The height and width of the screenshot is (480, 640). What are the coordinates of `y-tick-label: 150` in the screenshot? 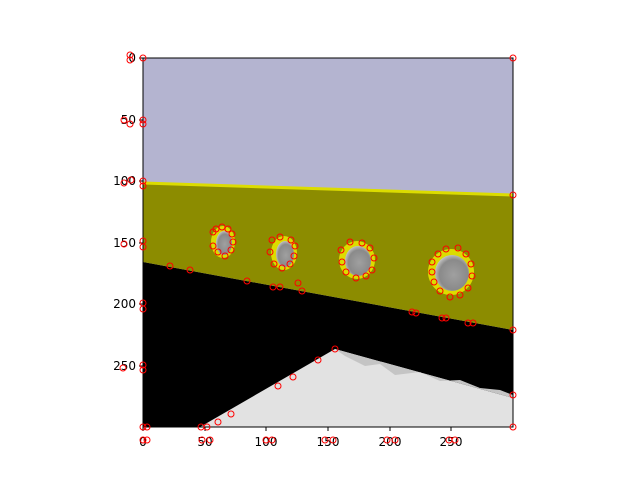 It's located at (124, 243).